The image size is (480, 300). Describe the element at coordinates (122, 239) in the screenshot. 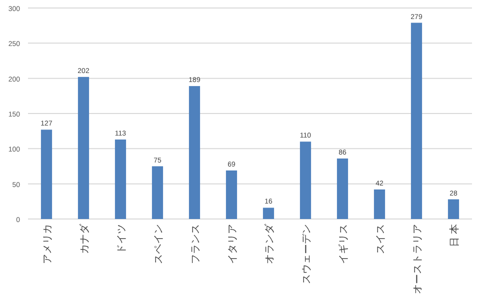

I see `x-tick-label: ドイツ` at that location.